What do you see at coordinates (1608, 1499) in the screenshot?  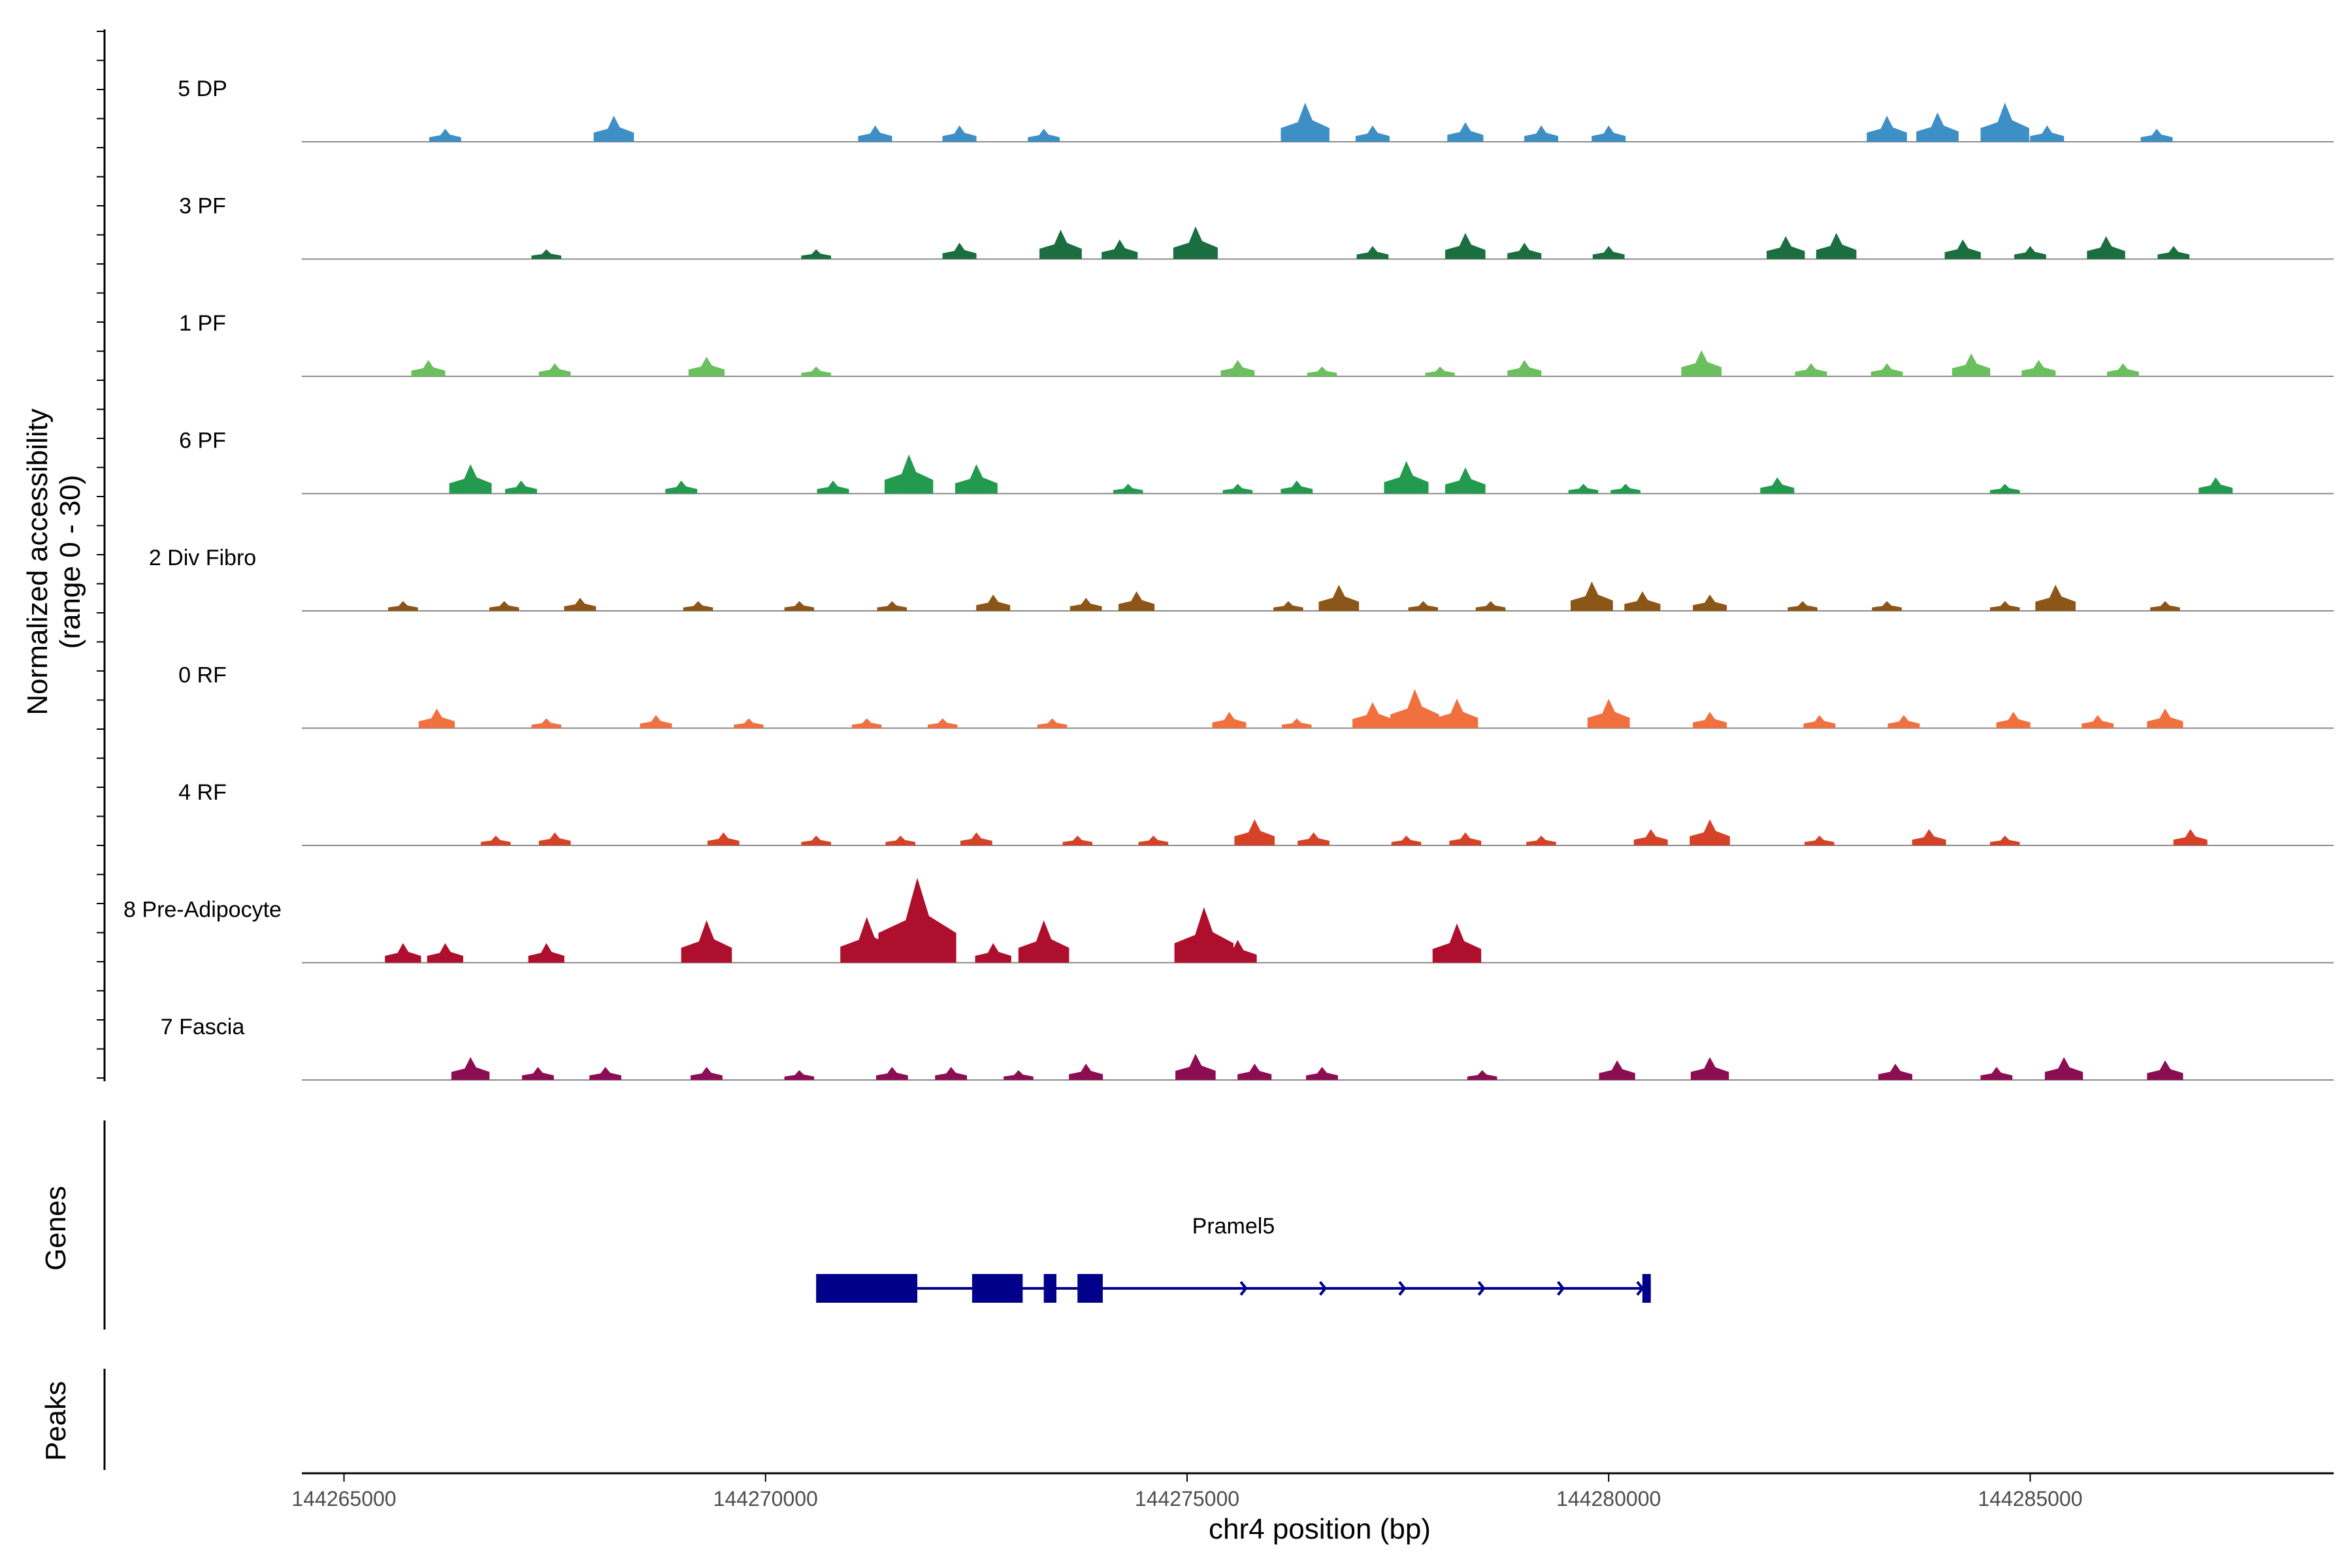 I see `x-tick-label: 144280000` at bounding box center [1608, 1499].